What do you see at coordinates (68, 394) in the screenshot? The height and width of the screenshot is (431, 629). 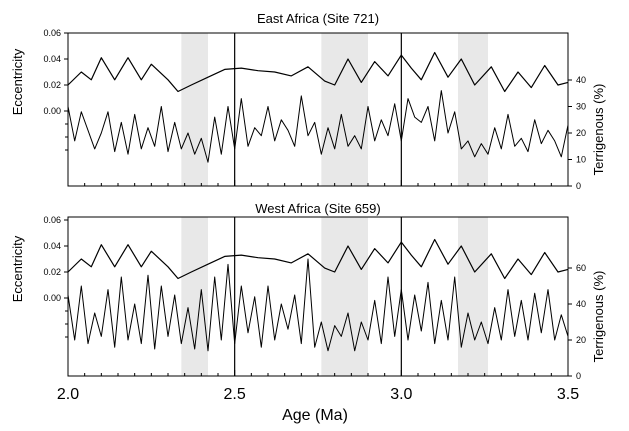 I see `x-tick-label: 2.0` at bounding box center [68, 394].